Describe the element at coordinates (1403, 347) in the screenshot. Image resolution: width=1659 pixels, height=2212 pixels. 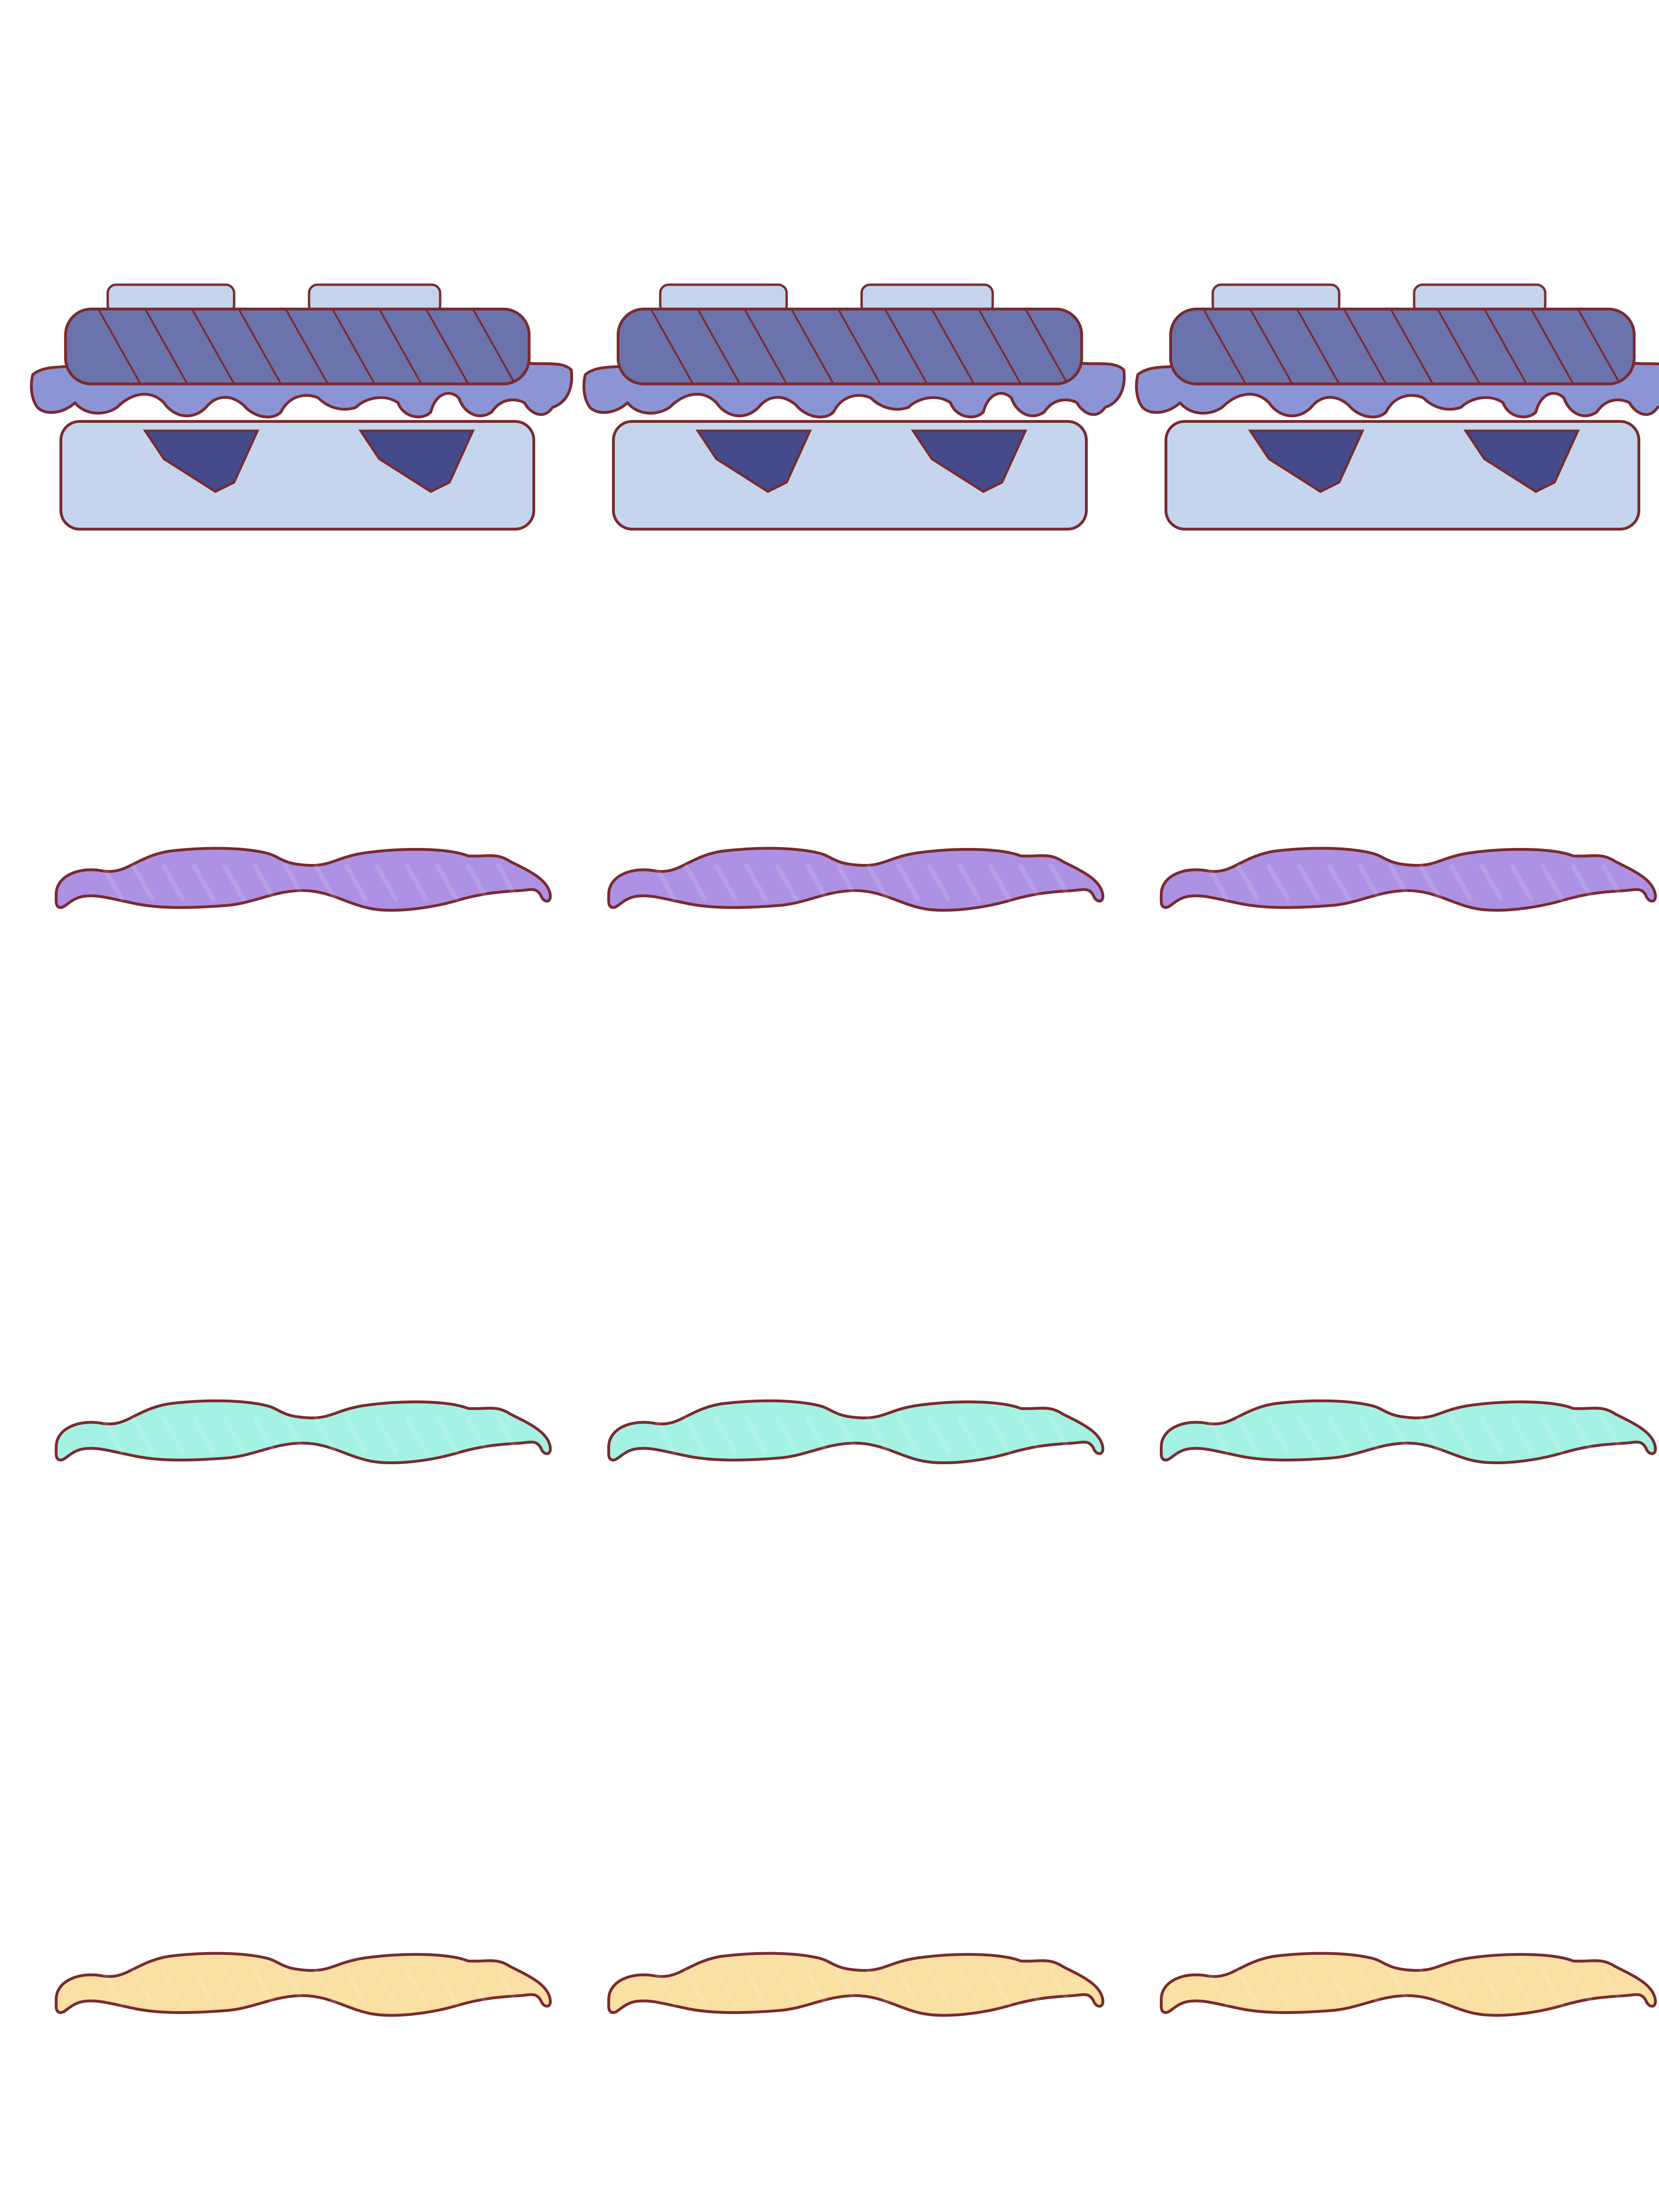
I see `top-bun` at that location.